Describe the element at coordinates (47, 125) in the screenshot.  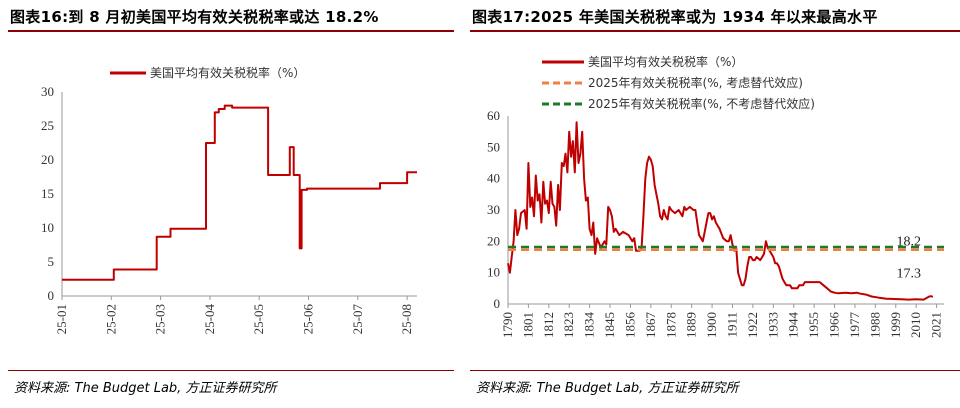
I see `left-y-tick-label: 25` at that location.